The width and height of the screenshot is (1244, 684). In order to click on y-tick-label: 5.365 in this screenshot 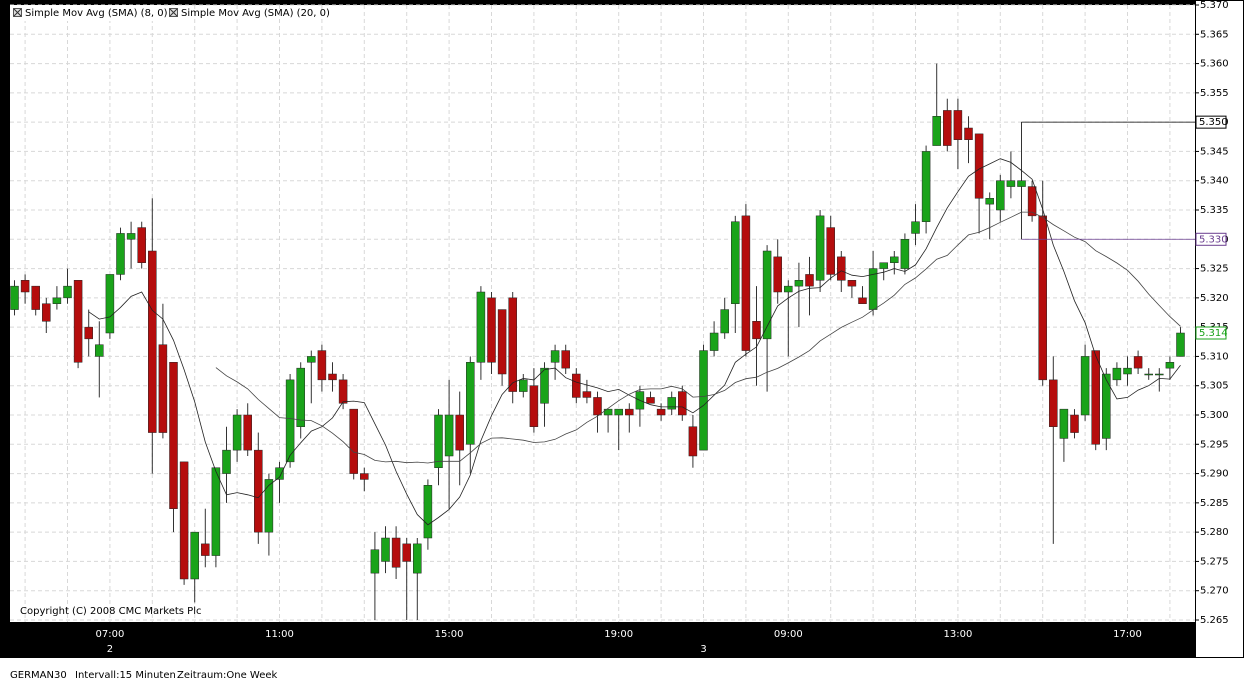, I will do `click(1214, 34)`.